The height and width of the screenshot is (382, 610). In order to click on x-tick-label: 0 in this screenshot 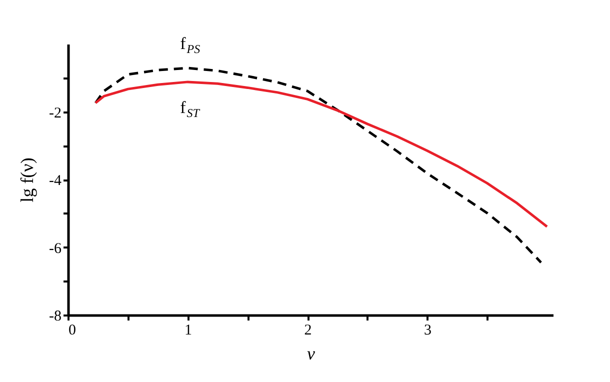, I will do `click(72, 330)`.